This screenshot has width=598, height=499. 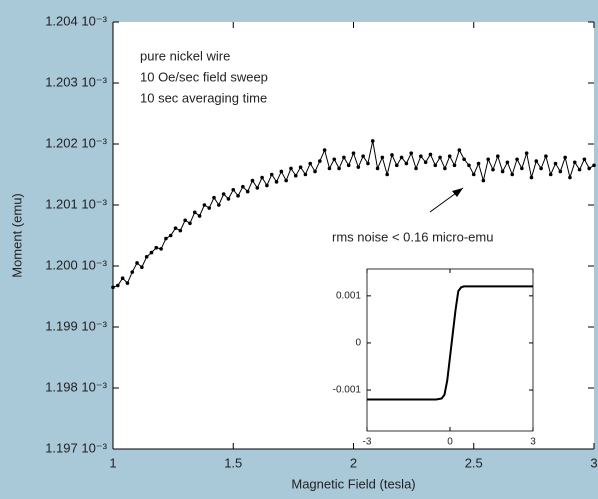 I want to click on y-tick-label: 1.201 10⁻³, so click(x=76, y=203).